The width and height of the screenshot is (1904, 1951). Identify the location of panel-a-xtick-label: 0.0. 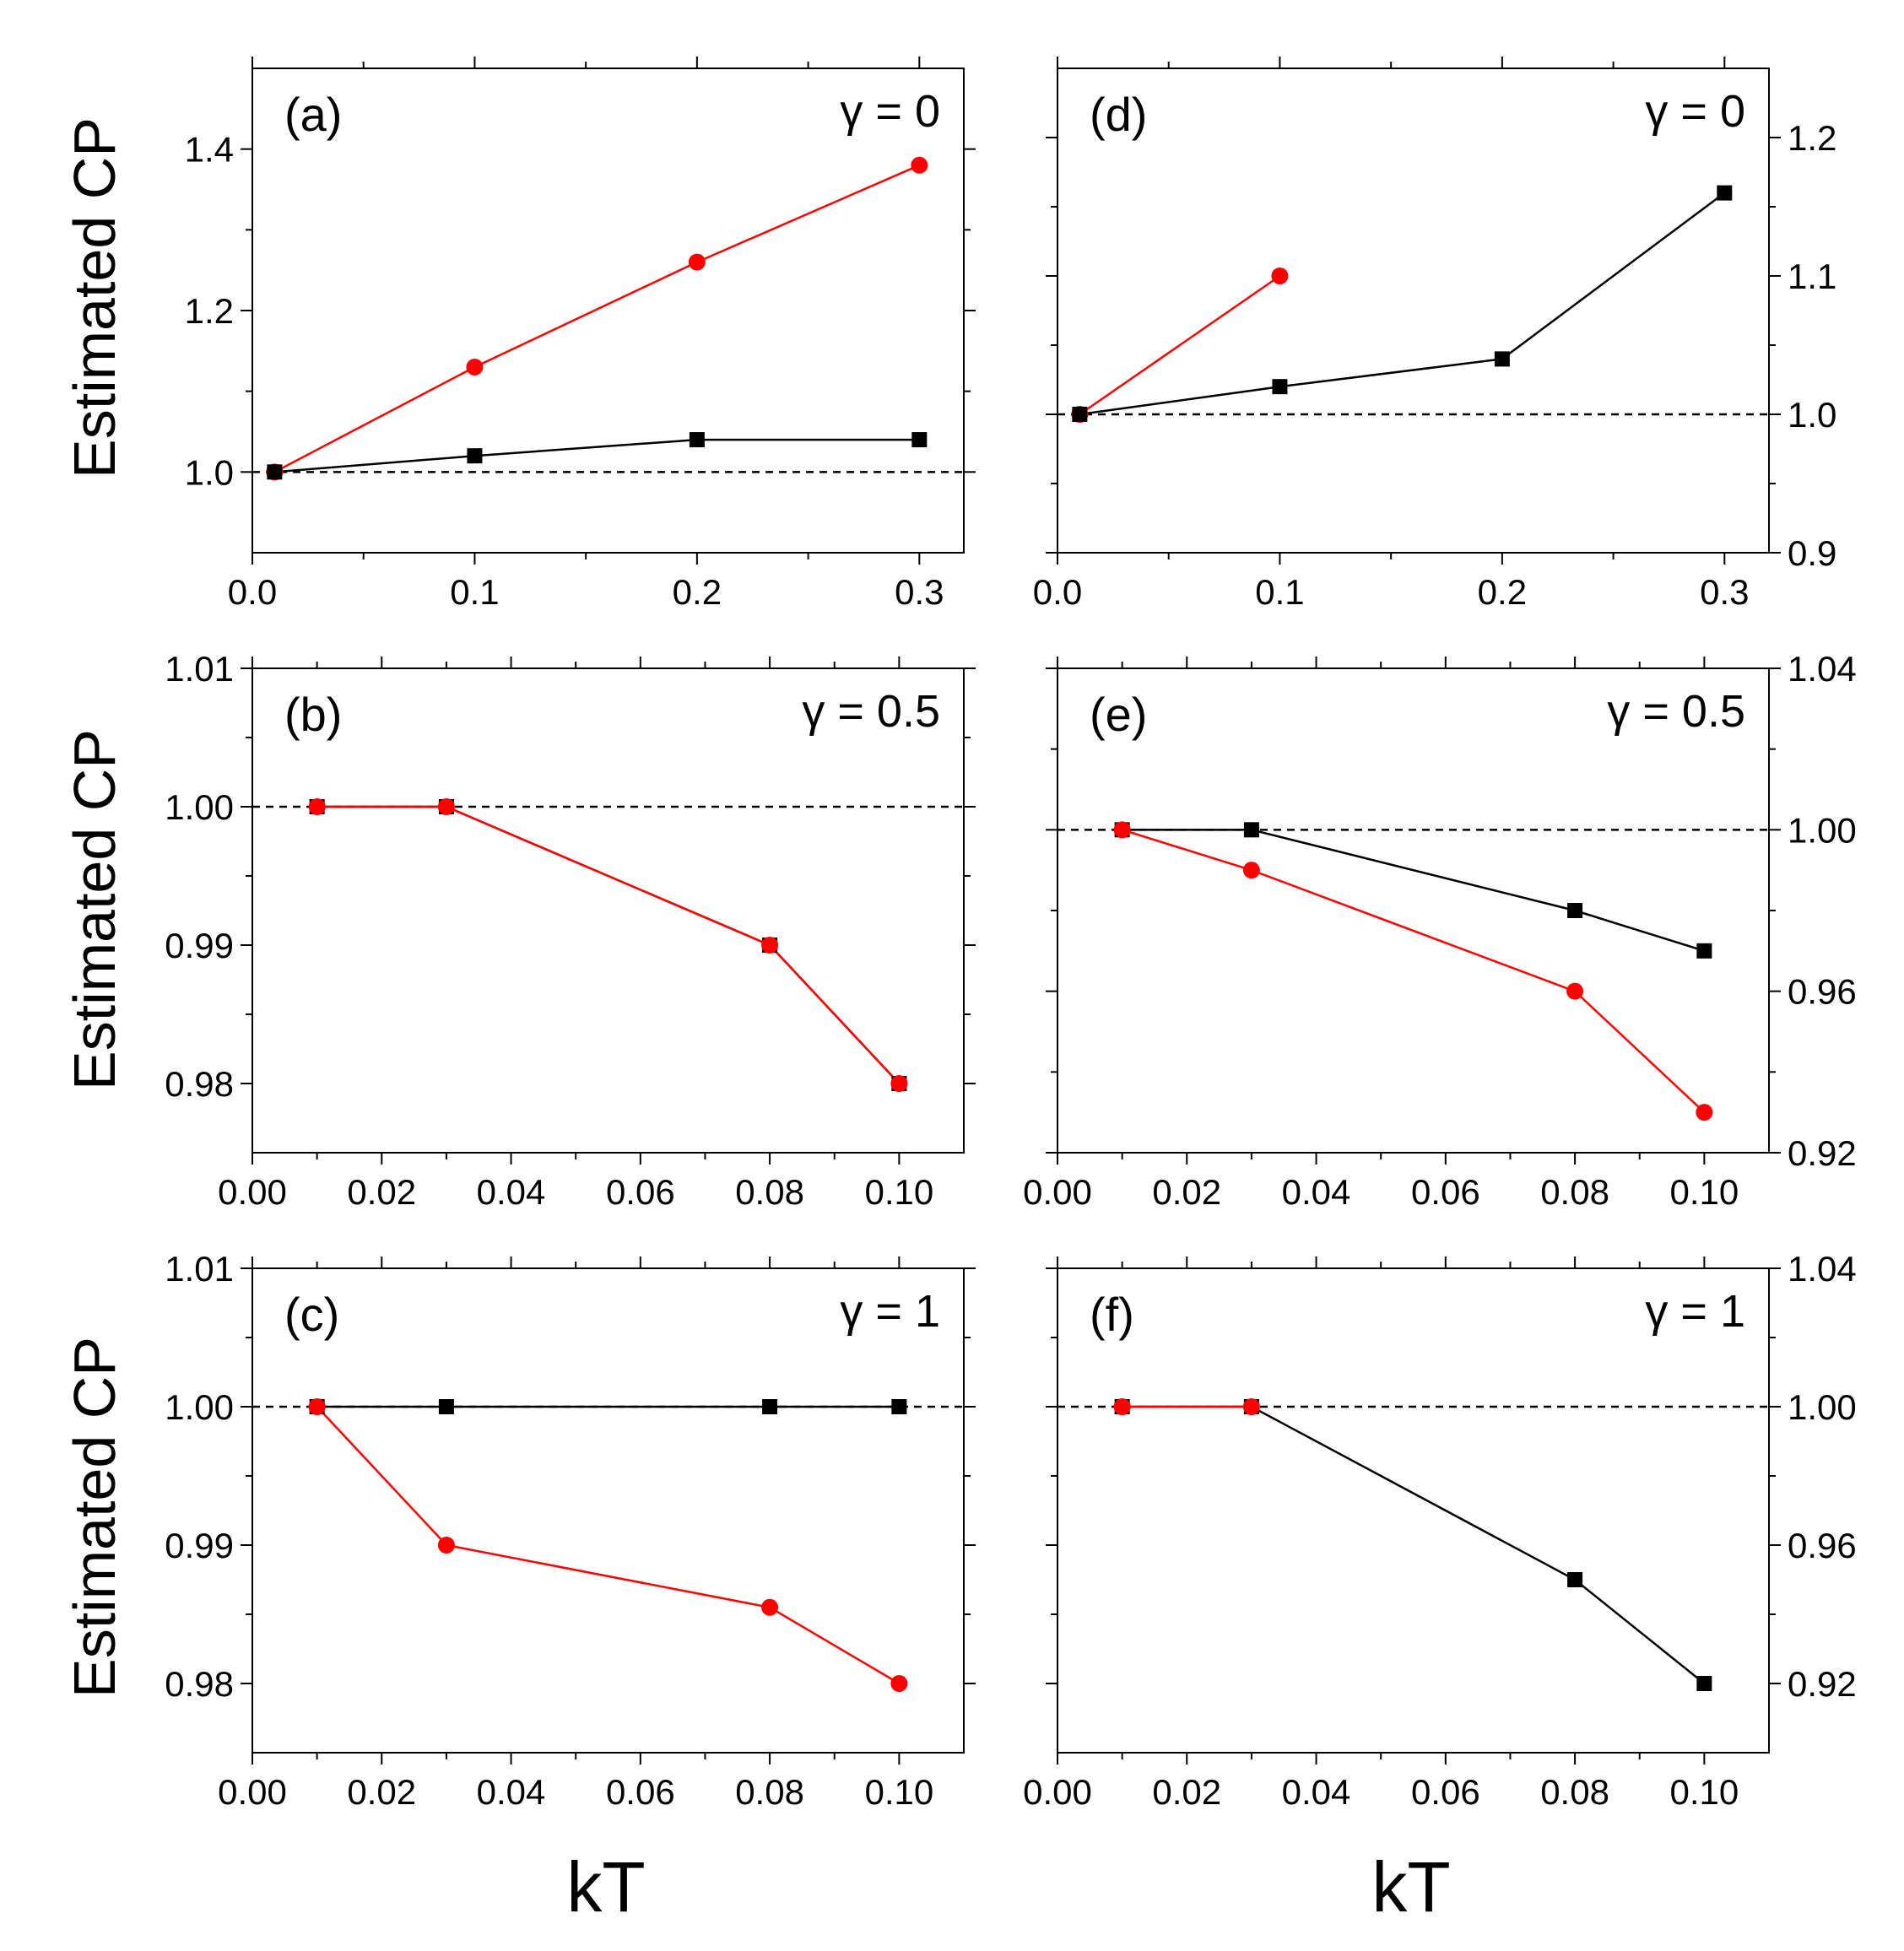
(253, 592).